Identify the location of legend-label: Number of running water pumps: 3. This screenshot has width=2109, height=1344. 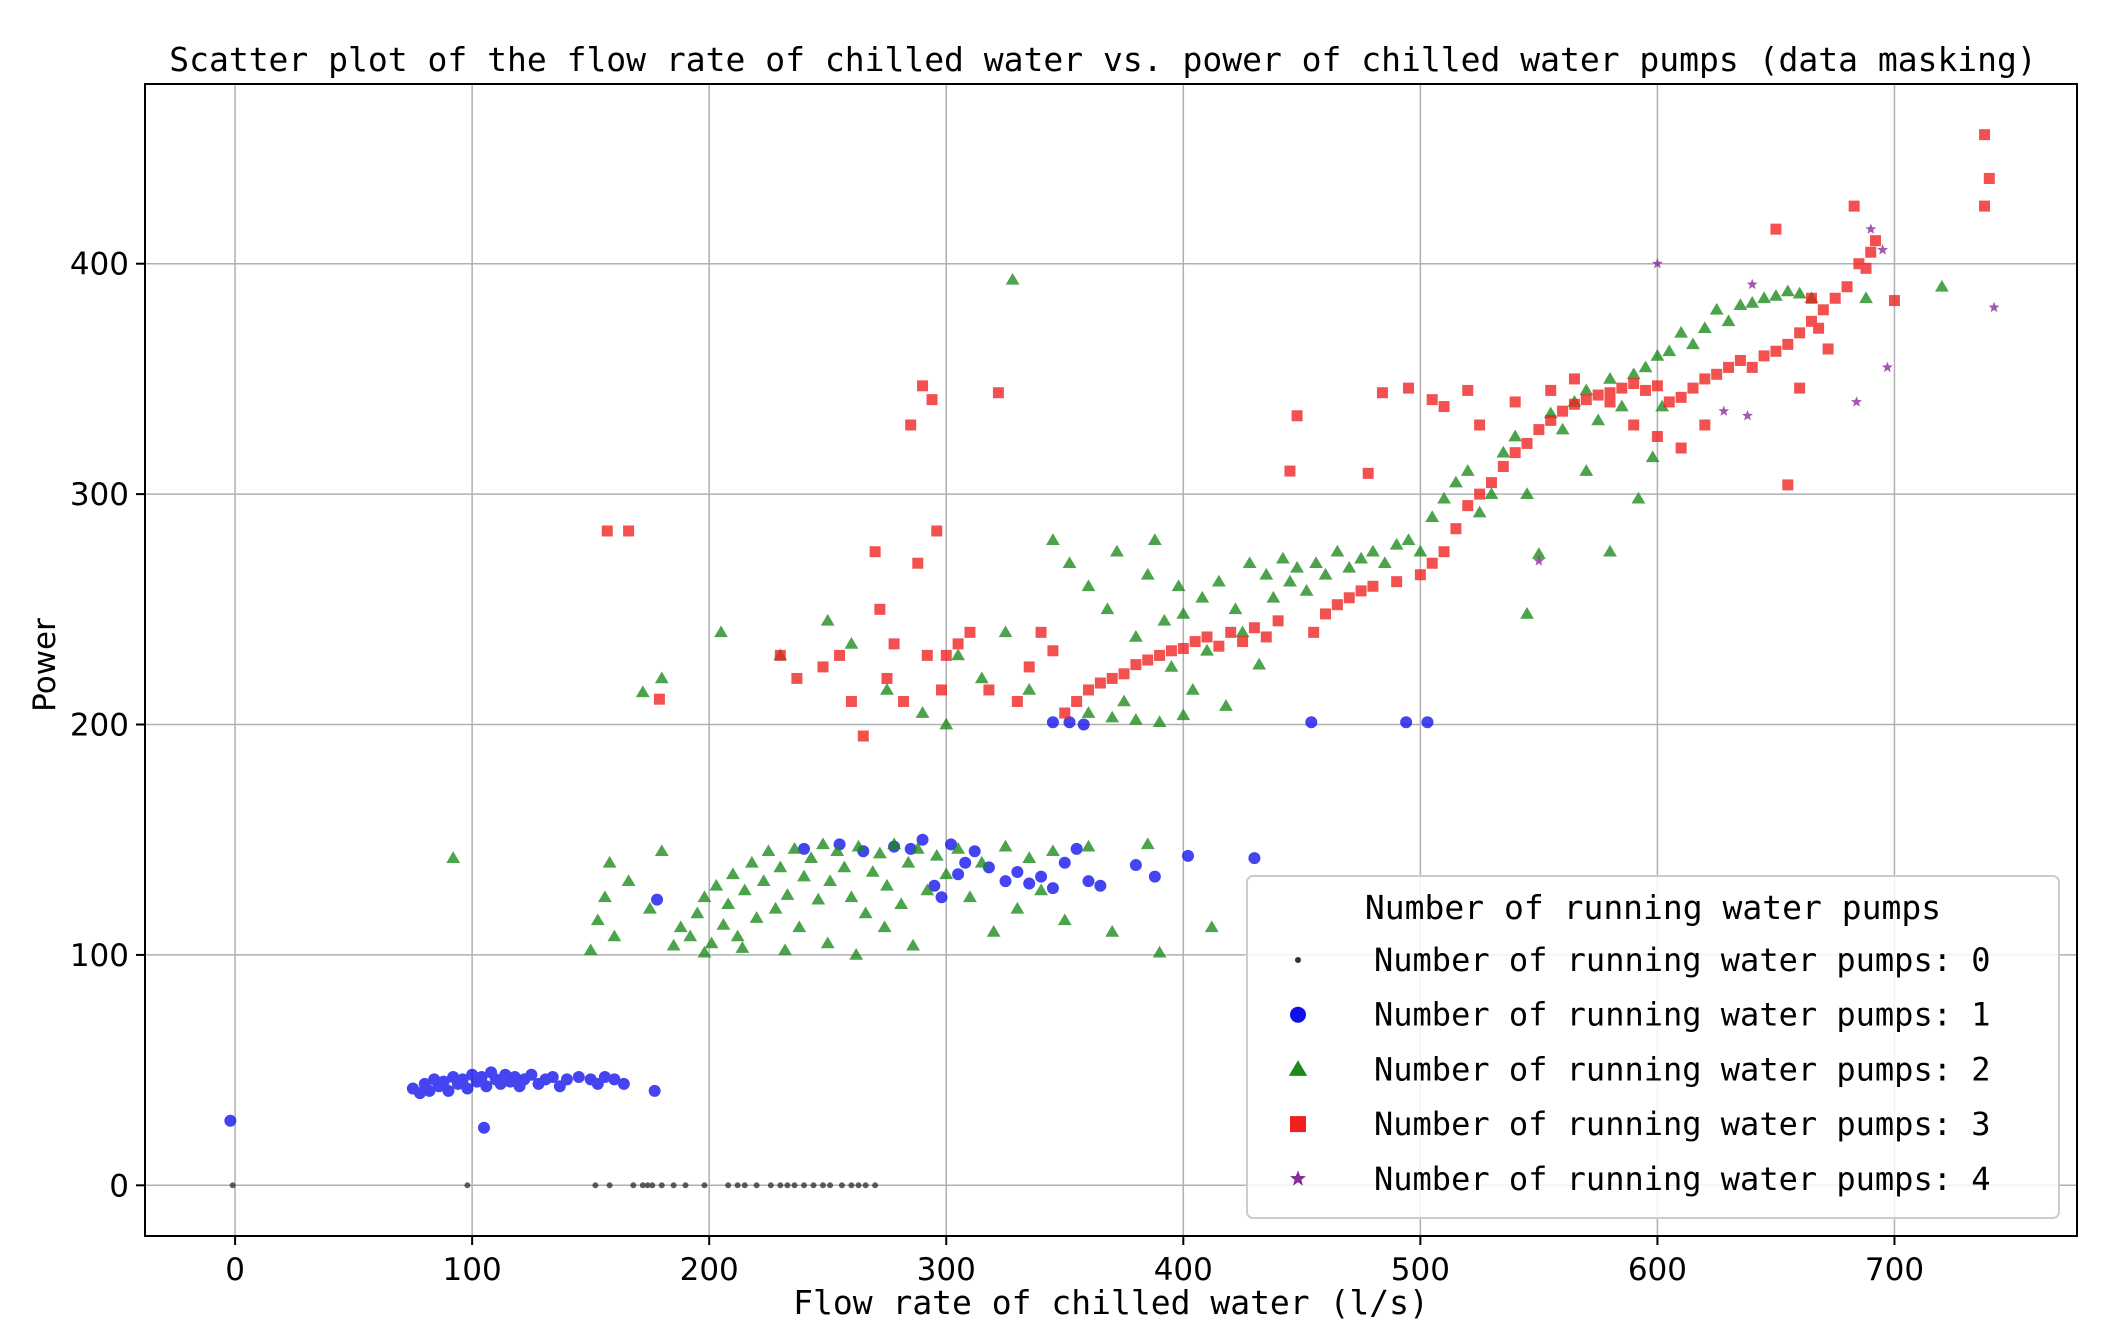
(1682, 1124).